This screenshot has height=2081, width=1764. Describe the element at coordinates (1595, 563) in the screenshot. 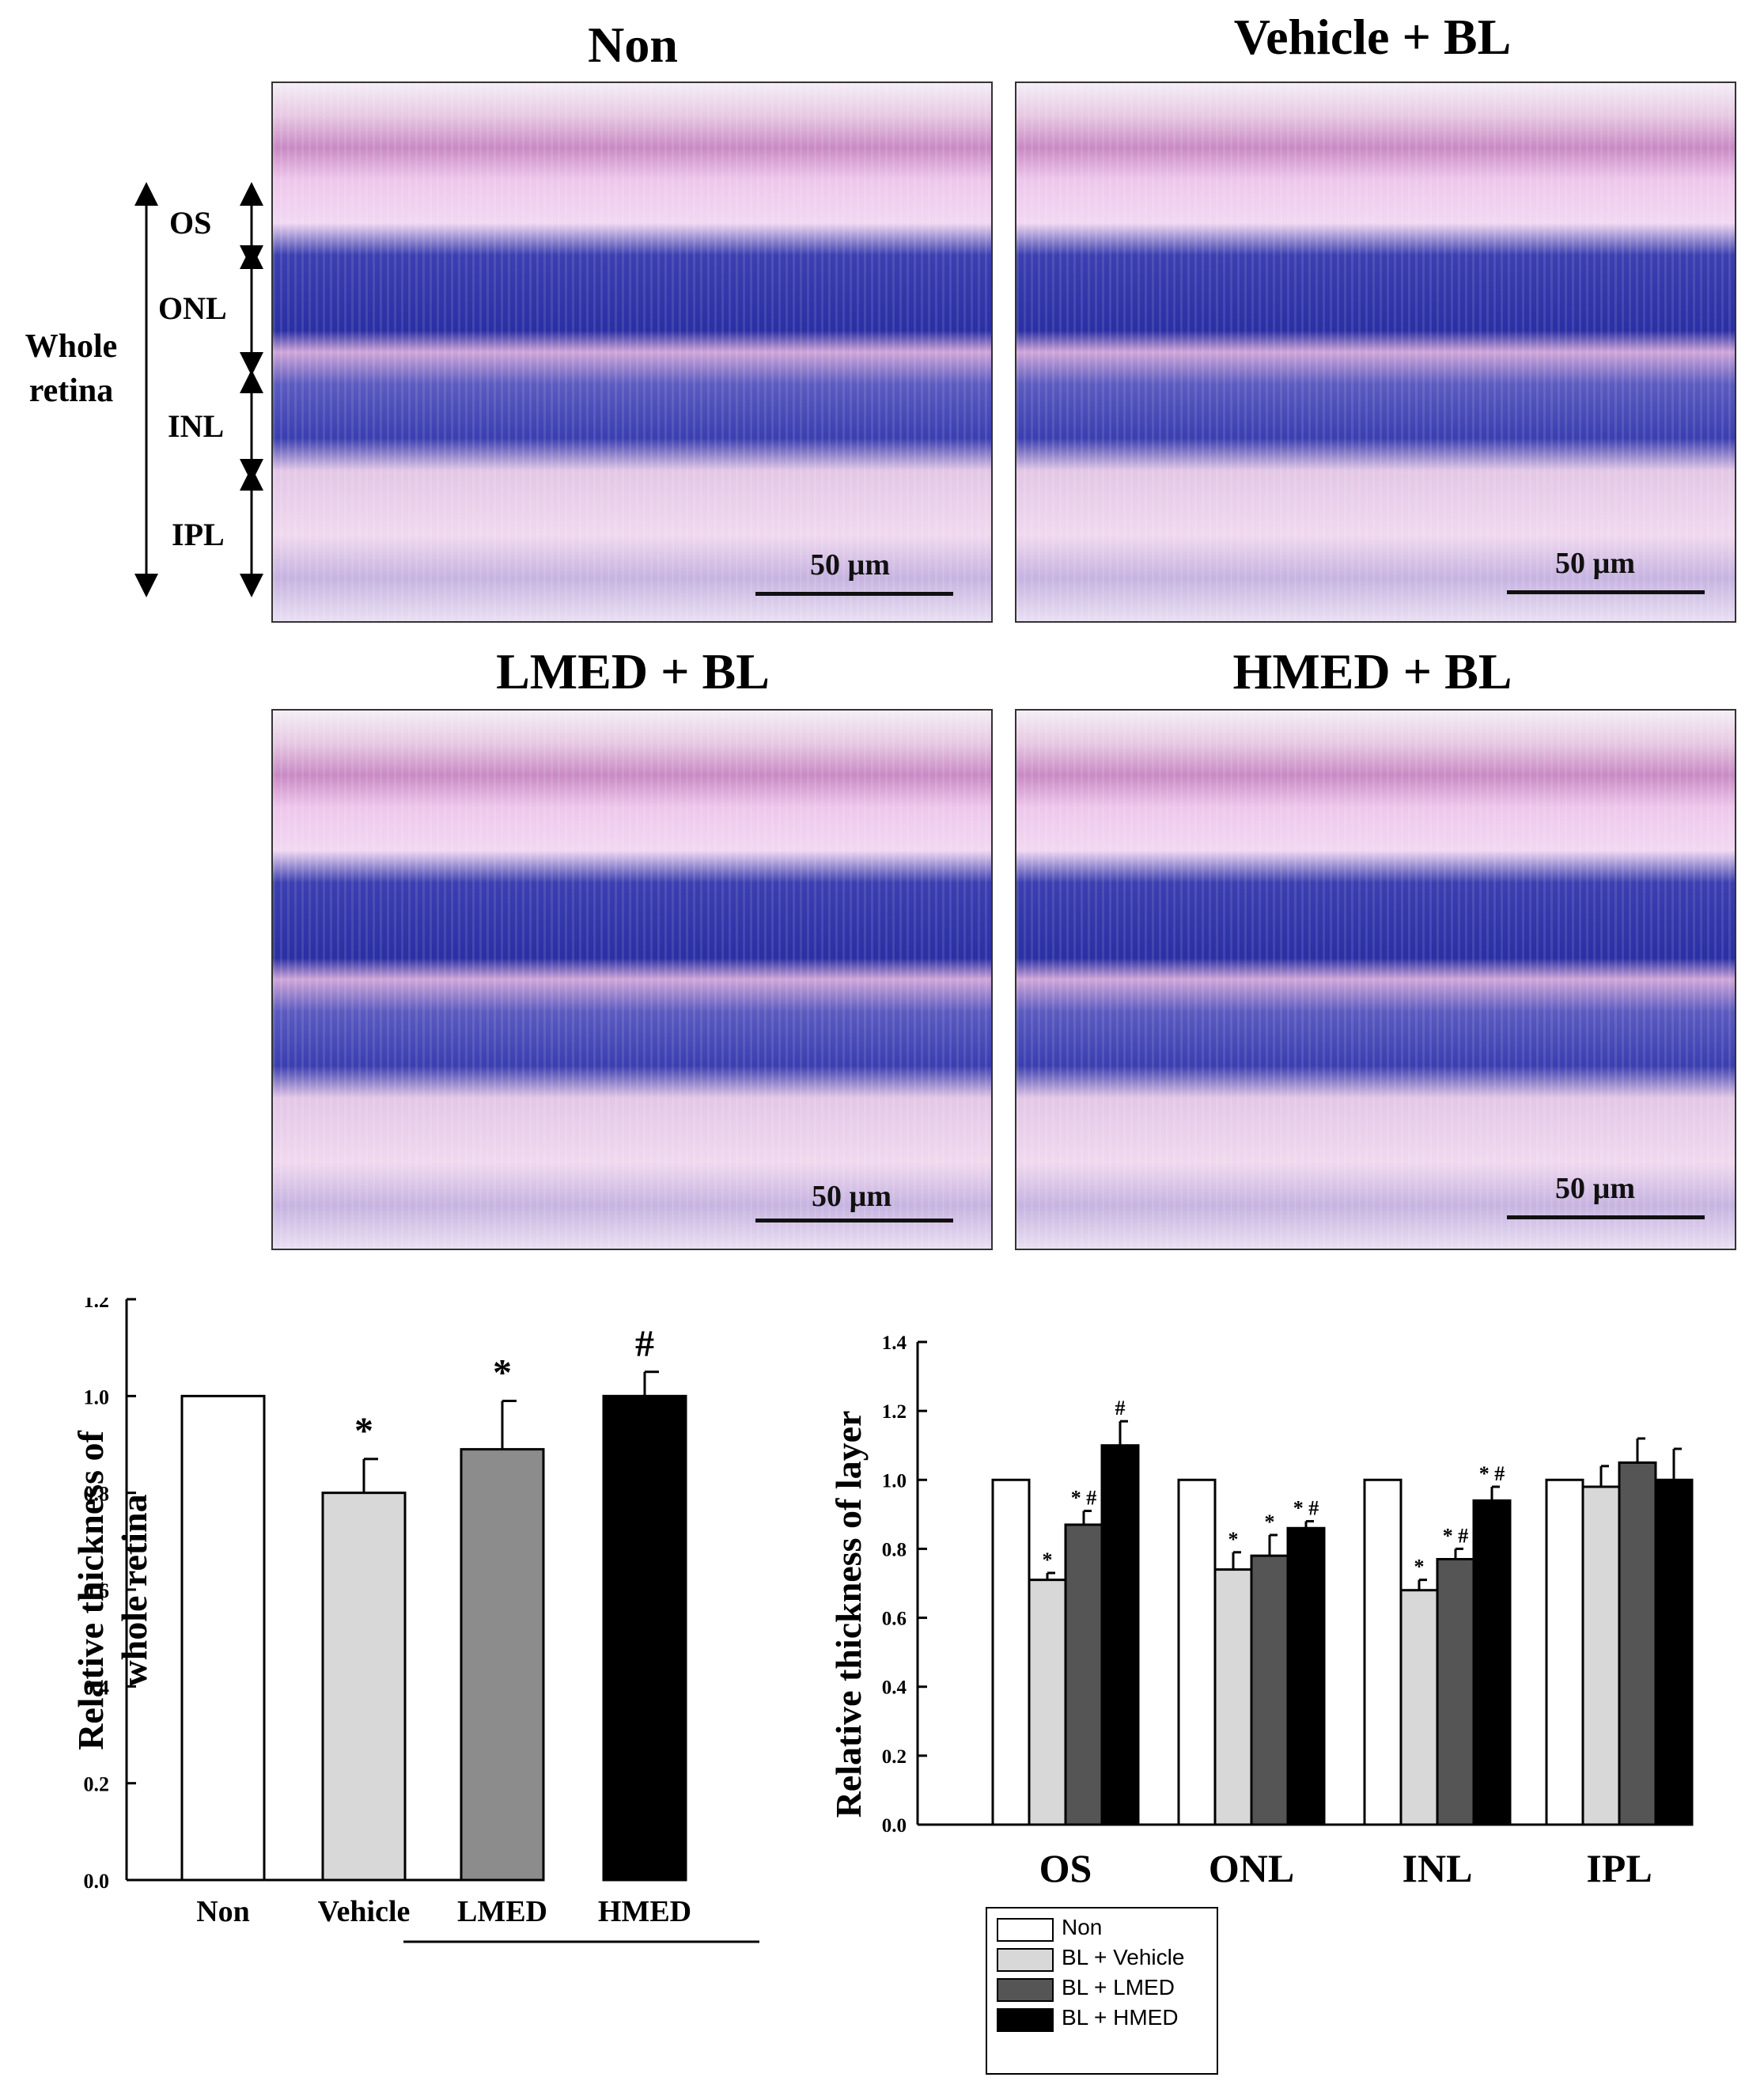

I see `scale-label-vehicle: 50 µm` at that location.